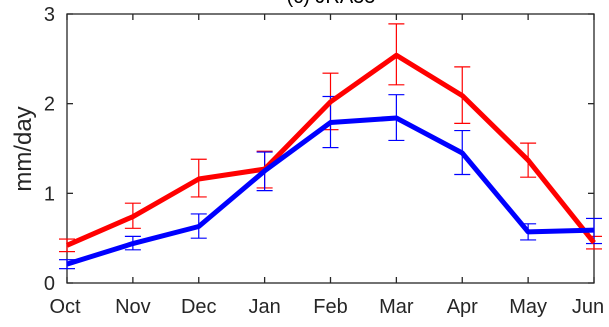 The image size is (609, 327). Describe the element at coordinates (396, 307) in the screenshot. I see `x-tick-label: Mar` at that location.